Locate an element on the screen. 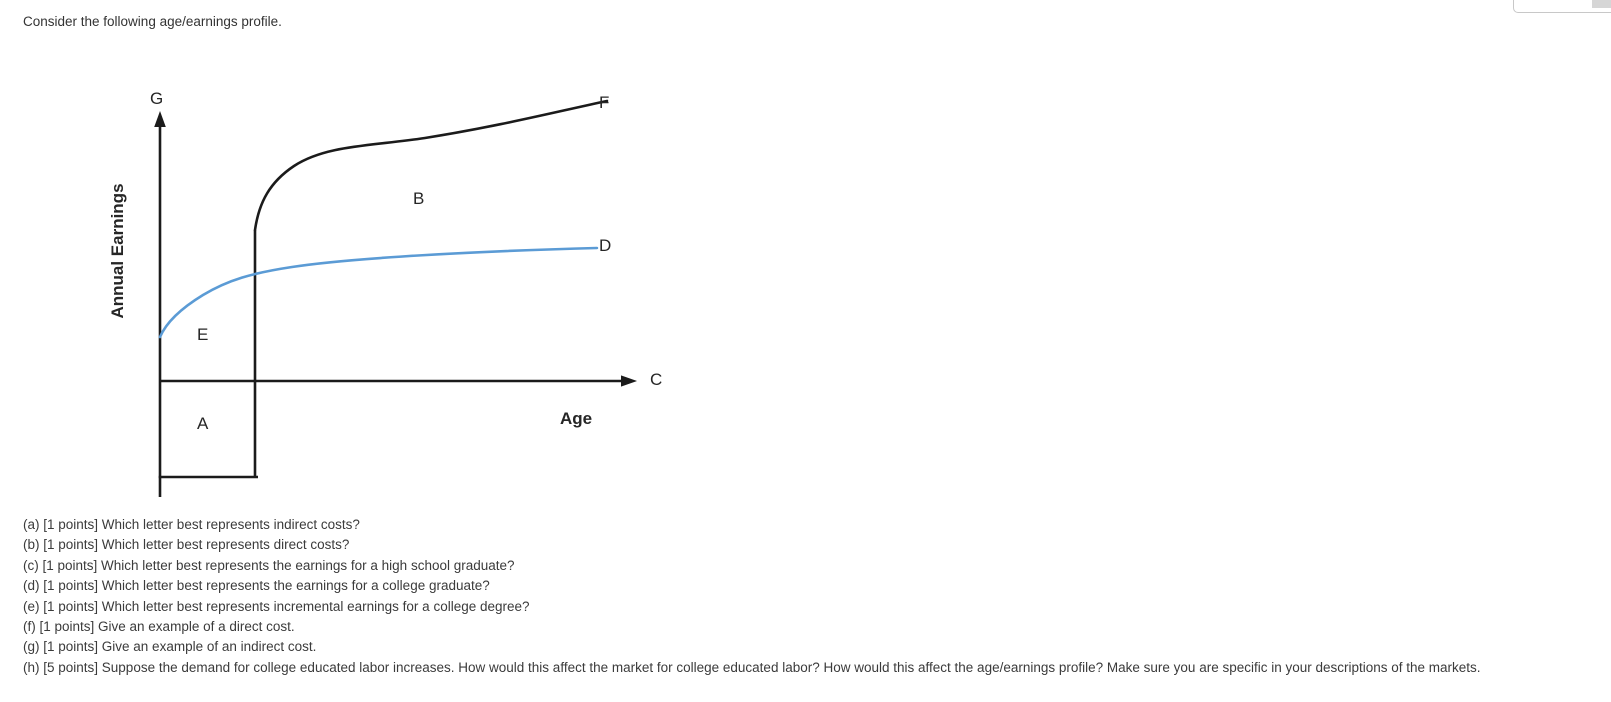  label-F: F is located at coordinates (604, 102).